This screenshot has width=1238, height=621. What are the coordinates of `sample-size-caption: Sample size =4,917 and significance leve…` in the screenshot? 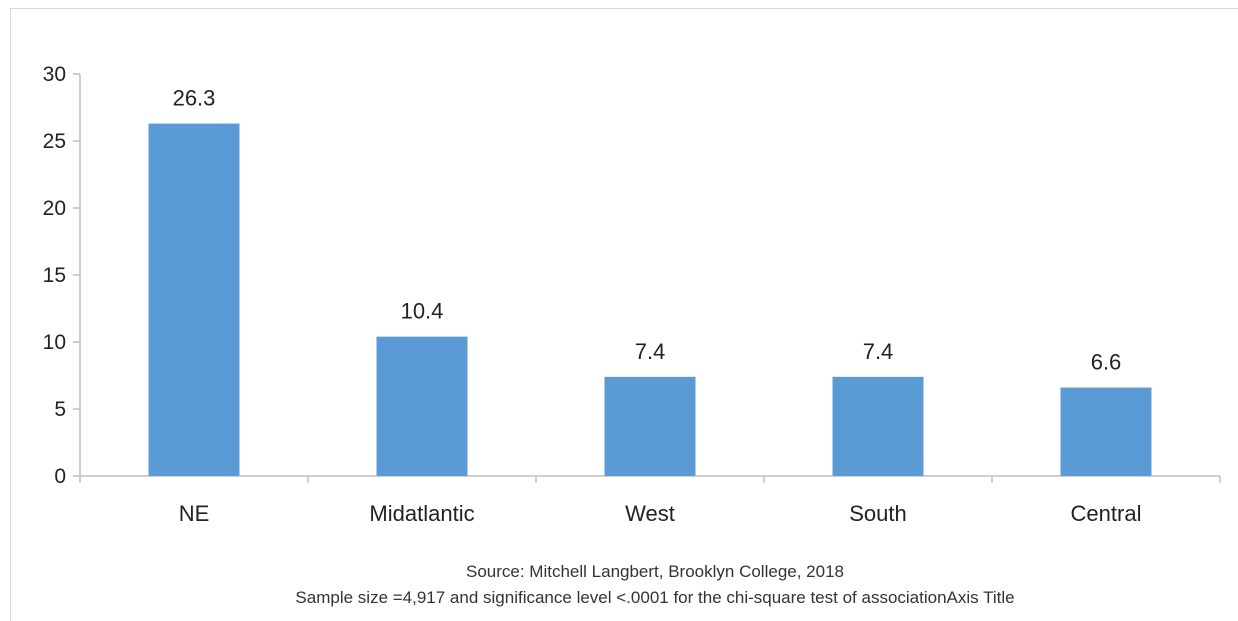 It's located at (654, 597).